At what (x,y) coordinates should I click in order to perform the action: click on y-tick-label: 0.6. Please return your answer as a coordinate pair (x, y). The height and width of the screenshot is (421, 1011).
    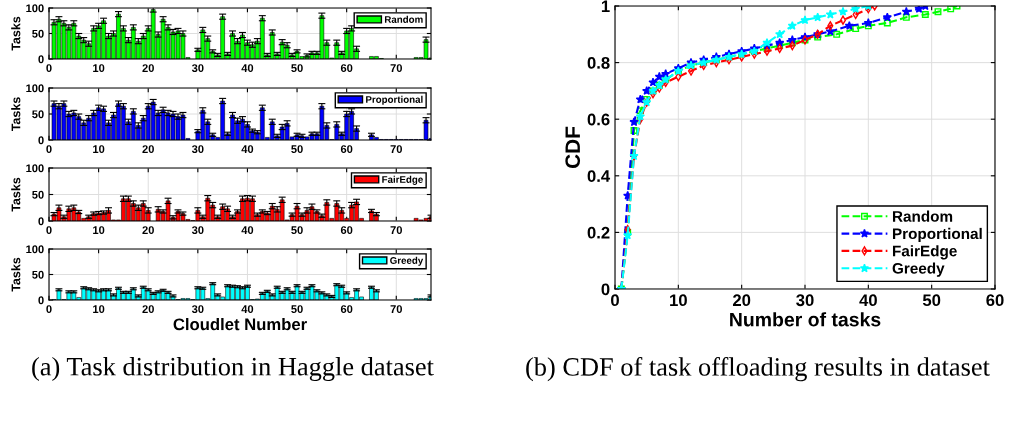
    Looking at the image, I should click on (598, 119).